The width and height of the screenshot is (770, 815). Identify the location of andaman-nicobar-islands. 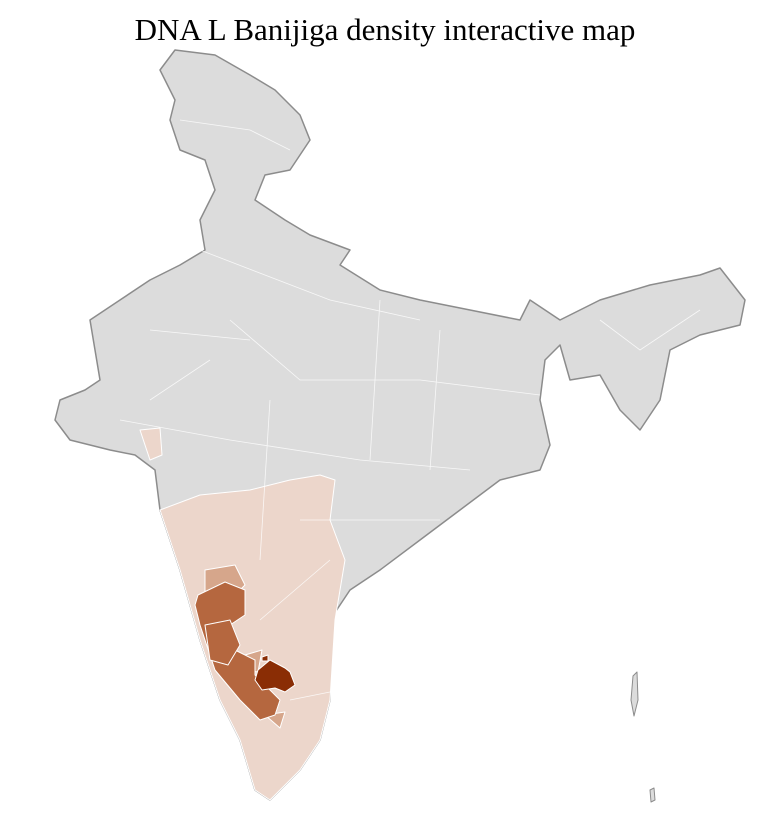
(643, 737).